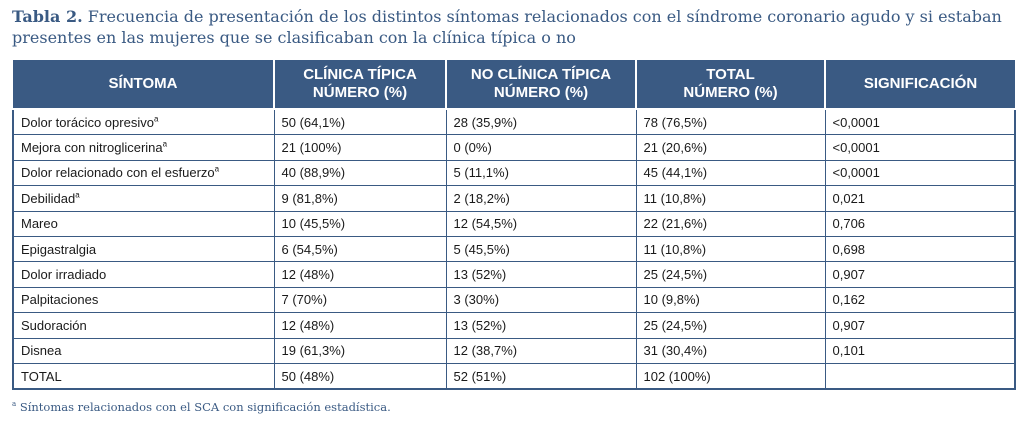  I want to click on cell-atypical: 0 (0%), so click(541, 147).